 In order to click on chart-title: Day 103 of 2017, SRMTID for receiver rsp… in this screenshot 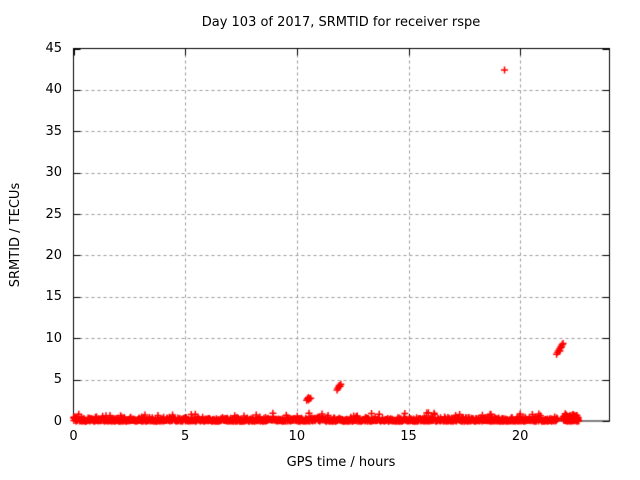, I will do `click(341, 22)`.